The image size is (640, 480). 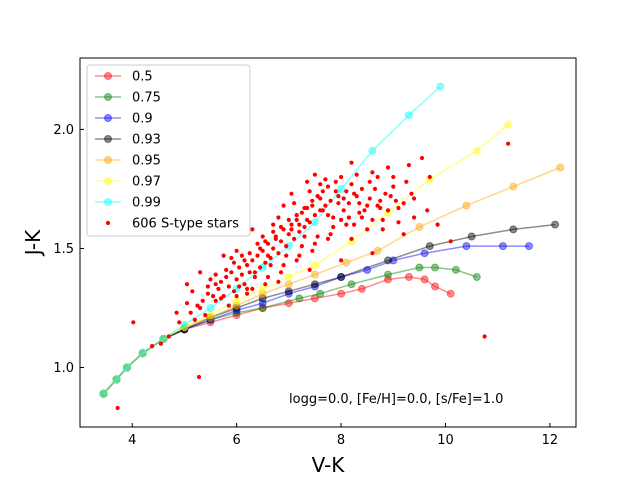 What do you see at coordinates (63, 130) in the screenshot?
I see `y-tick-label: 2.0` at bounding box center [63, 130].